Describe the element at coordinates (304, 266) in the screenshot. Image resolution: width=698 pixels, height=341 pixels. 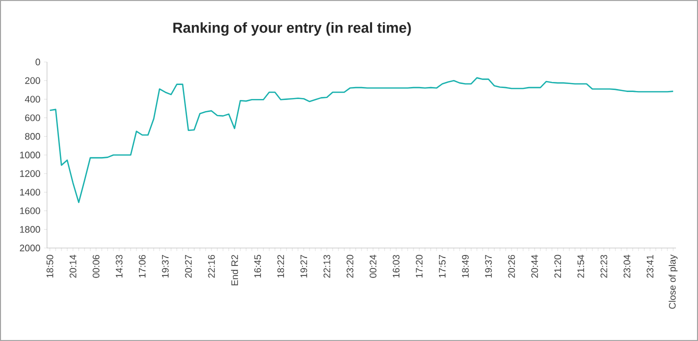
I see `x-tick-label: 19:27` at that location.